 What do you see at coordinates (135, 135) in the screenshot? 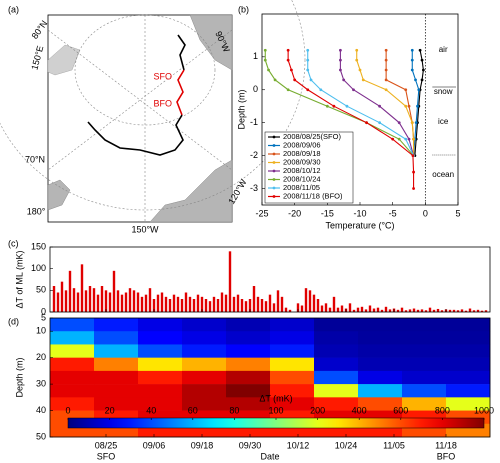
I see `drift-track` at bounding box center [135, 135].